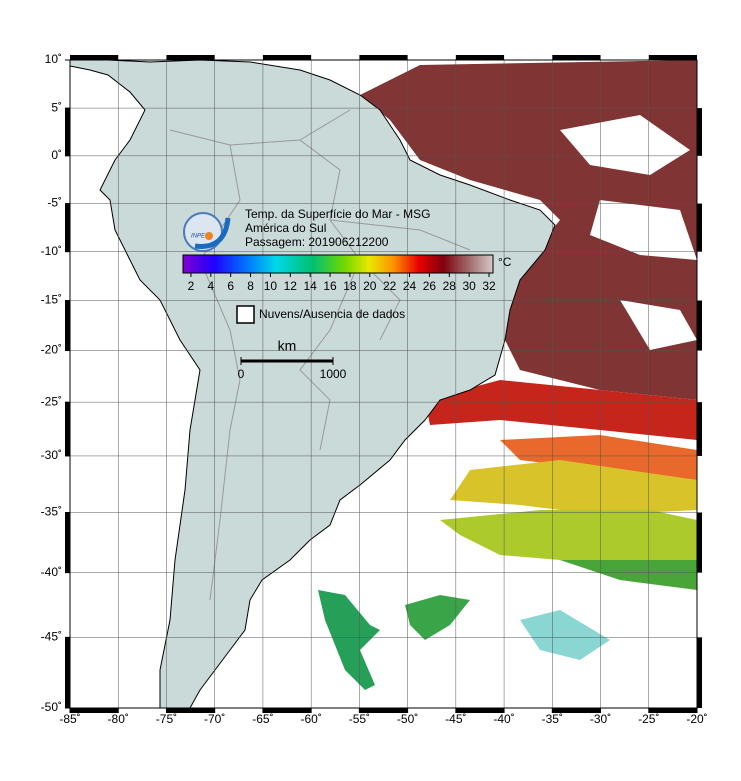 The width and height of the screenshot is (741, 781). What do you see at coordinates (330, 286) in the screenshot?
I see `colorbar-tick-label: 16` at bounding box center [330, 286].